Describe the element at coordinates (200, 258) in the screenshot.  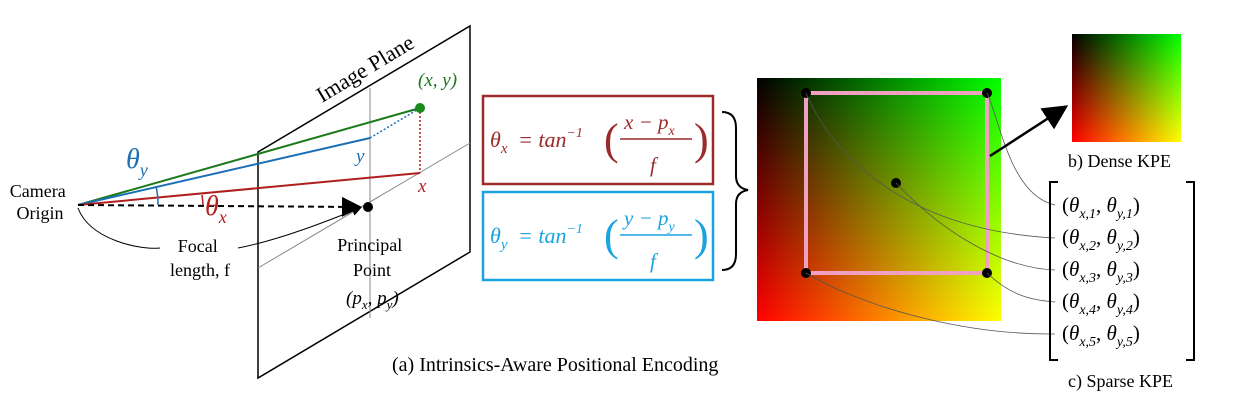
I see `focal-length-label: Focal length, f` at that location.